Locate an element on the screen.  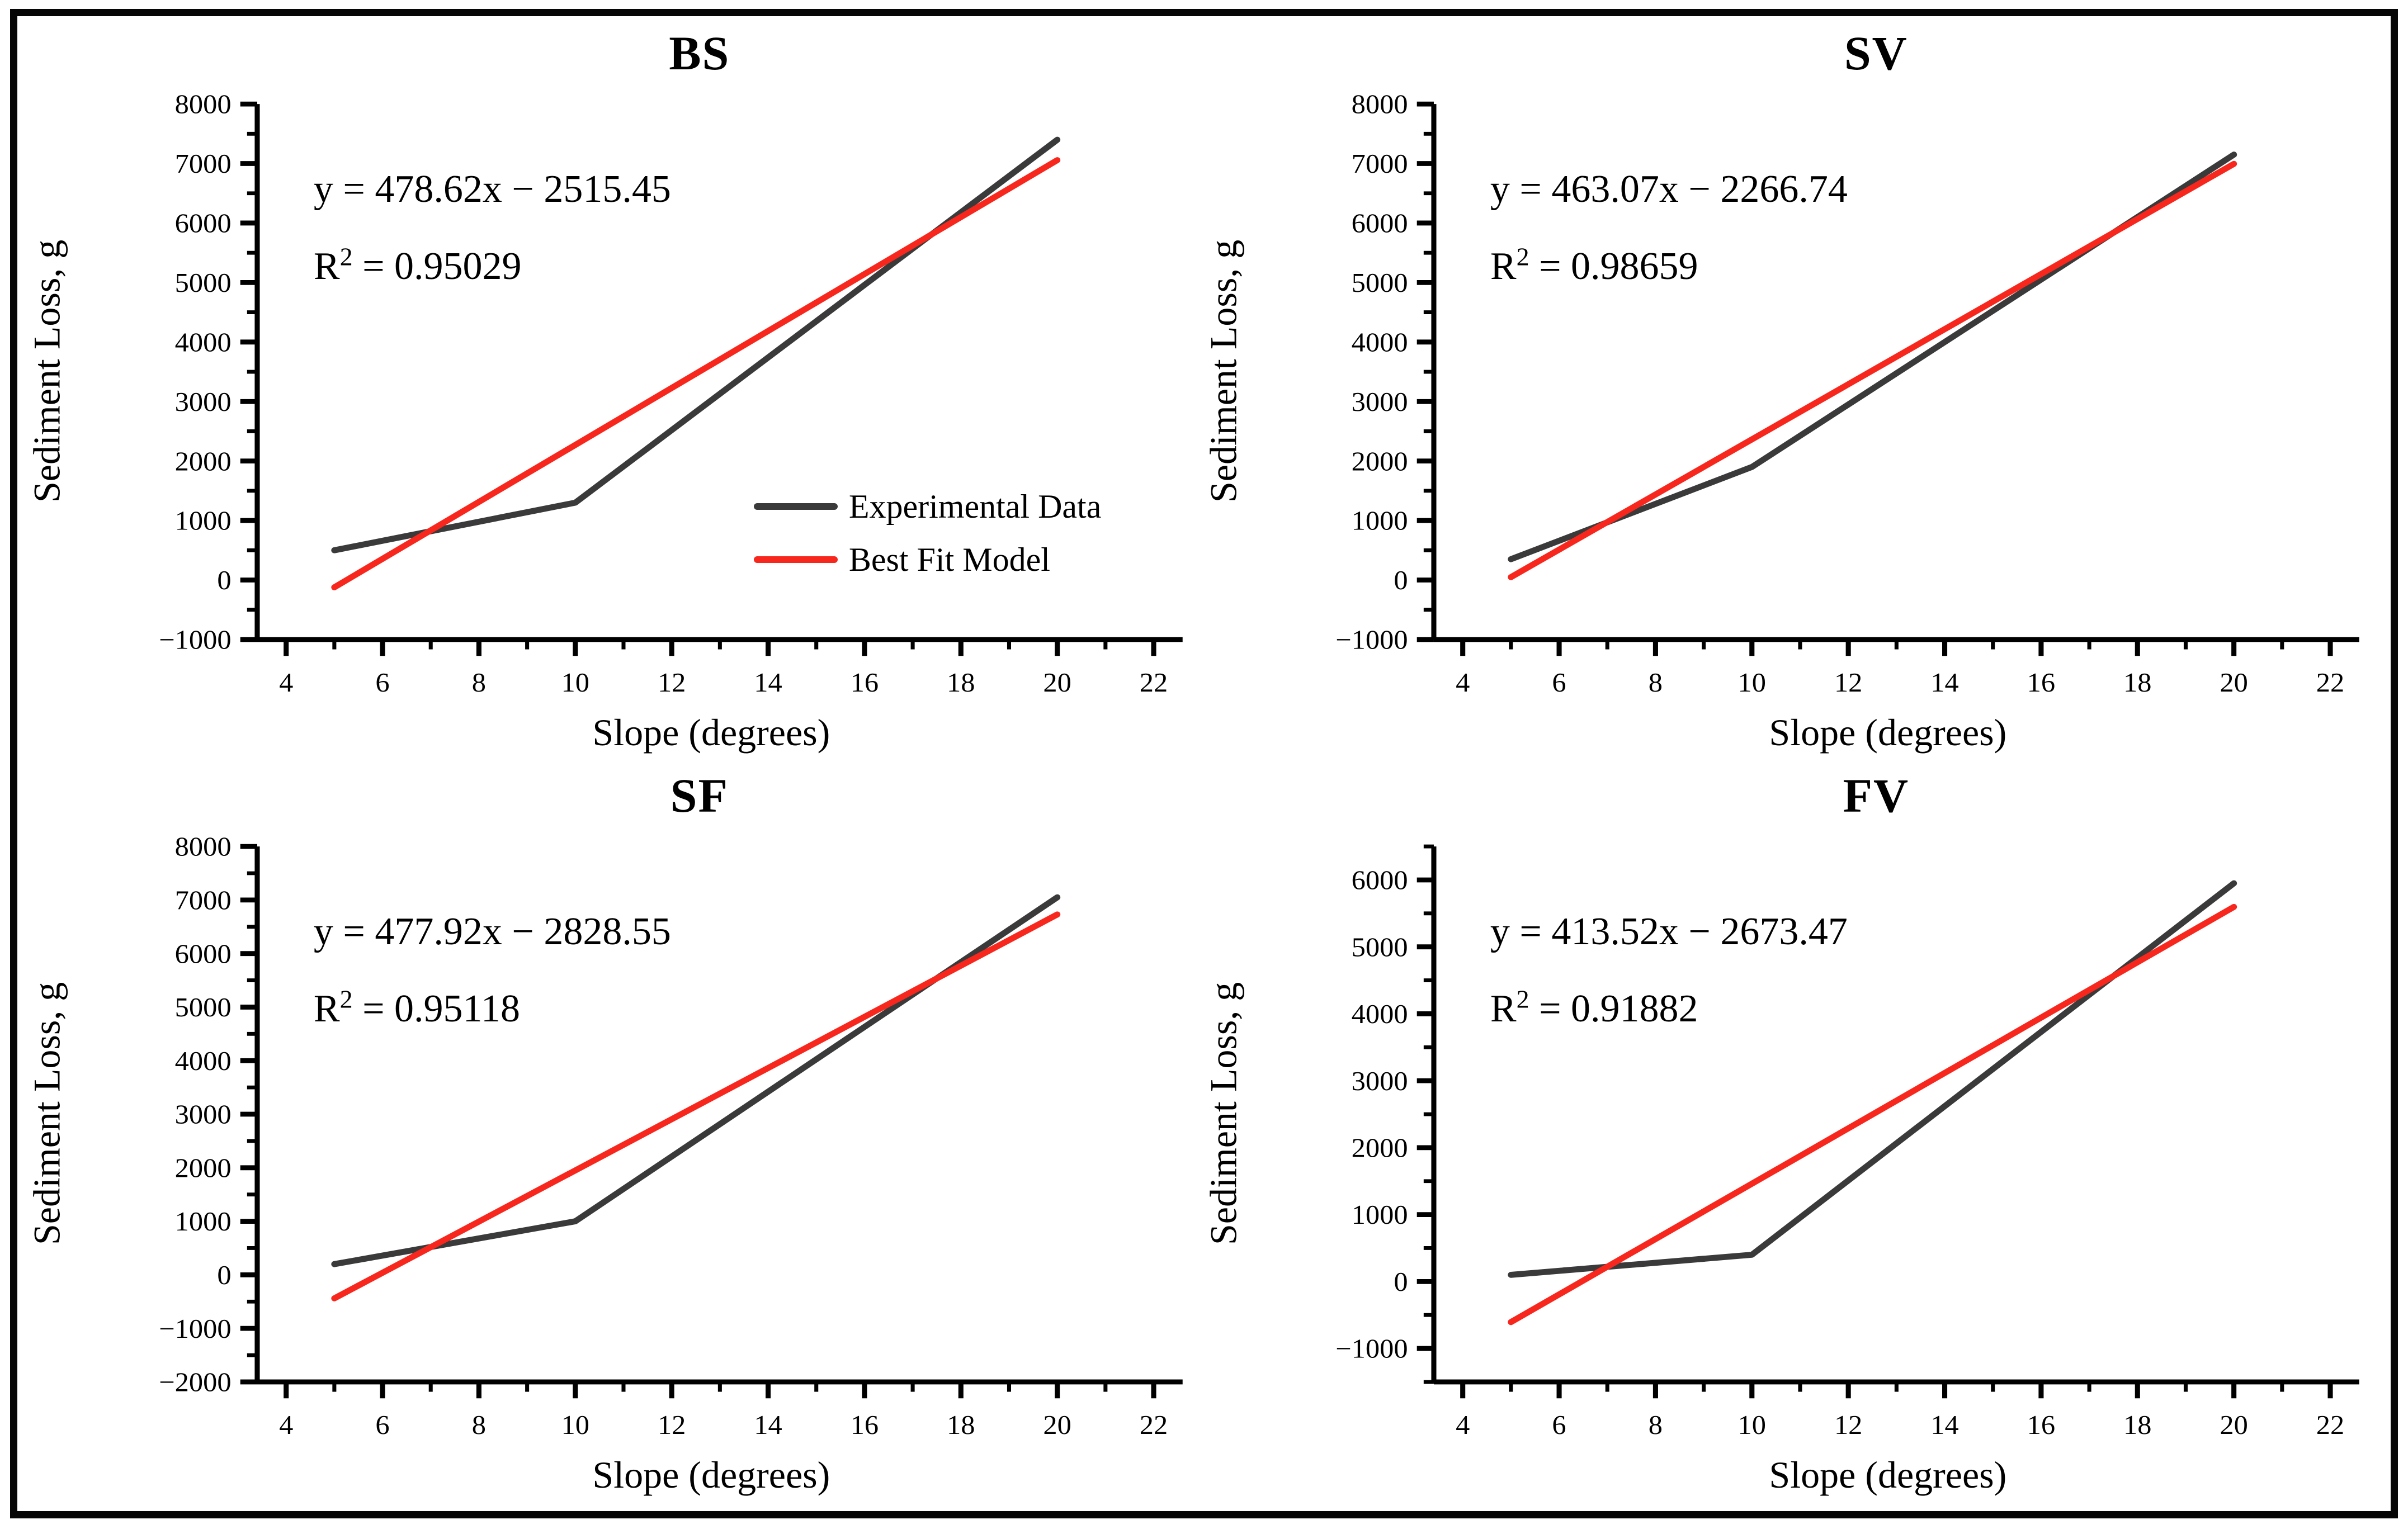
panel-title-bs: BS is located at coordinates (699, 53).